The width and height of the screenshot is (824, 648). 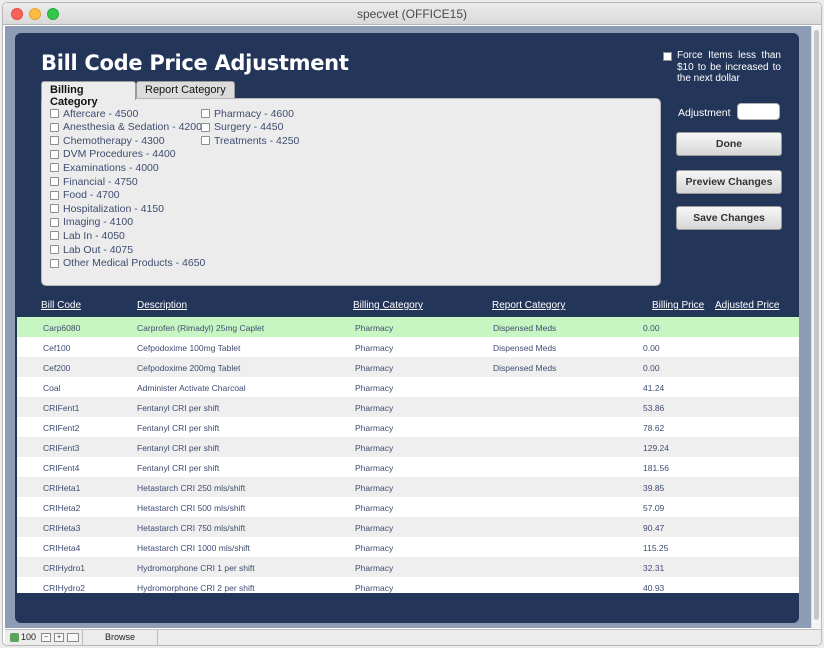 I want to click on column-header-billing-price: Billing Price, so click(x=678, y=305).